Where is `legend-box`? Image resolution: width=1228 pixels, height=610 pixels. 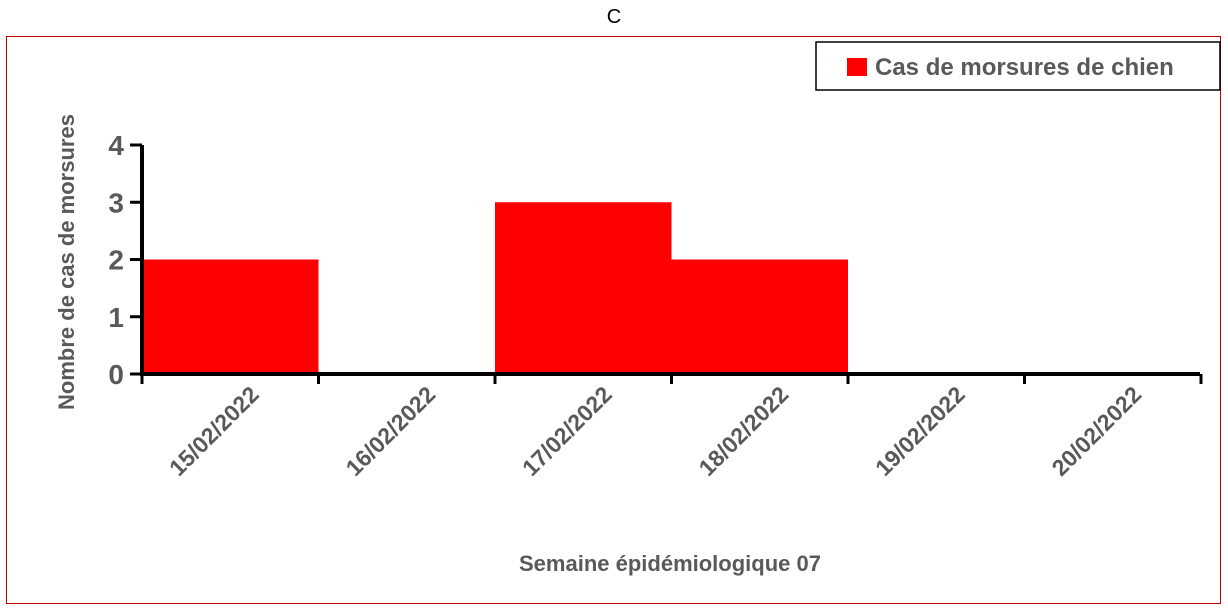 legend-box is located at coordinates (1018, 66).